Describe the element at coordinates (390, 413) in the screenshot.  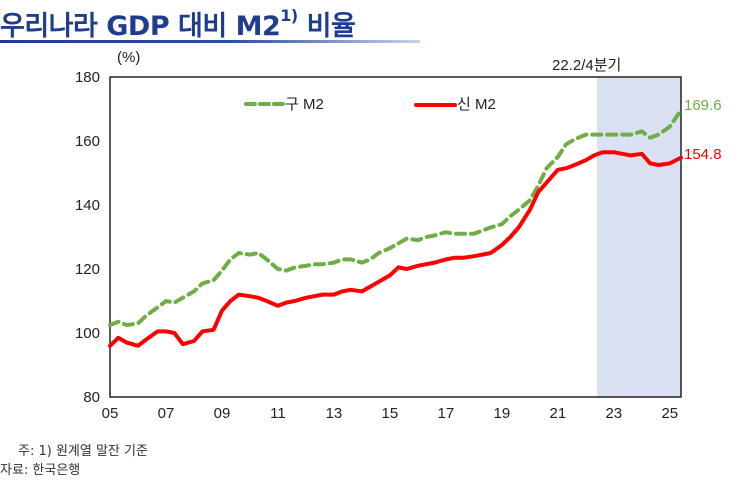
I see `x-tick-label: 15` at that location.